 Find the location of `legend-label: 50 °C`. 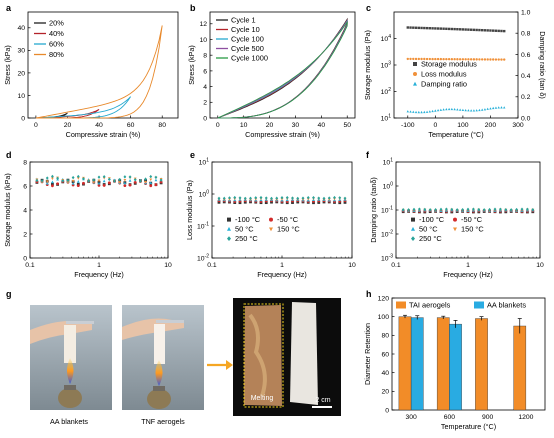

legend-label: 50 °C is located at coordinates (244, 229).